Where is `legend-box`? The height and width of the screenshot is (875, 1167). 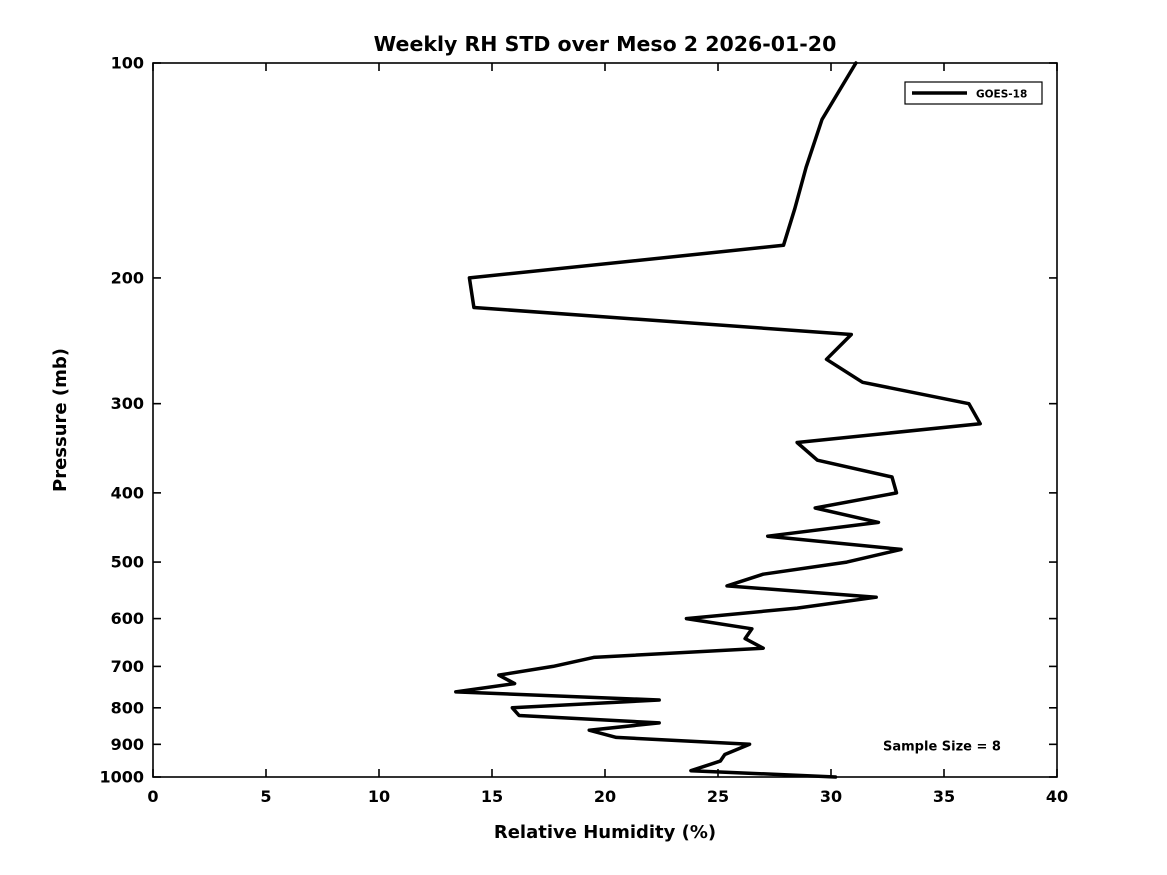 legend-box is located at coordinates (973, 93).